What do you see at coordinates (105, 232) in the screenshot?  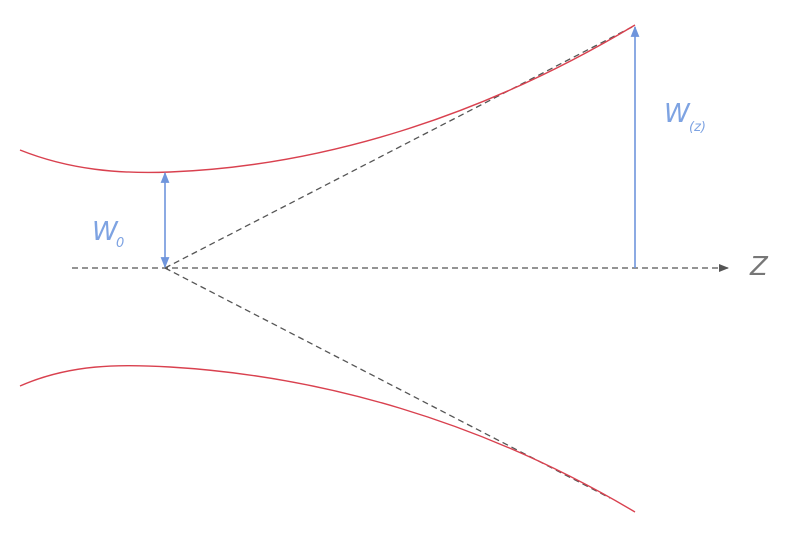 I see `waist-symbol: W` at bounding box center [105, 232].